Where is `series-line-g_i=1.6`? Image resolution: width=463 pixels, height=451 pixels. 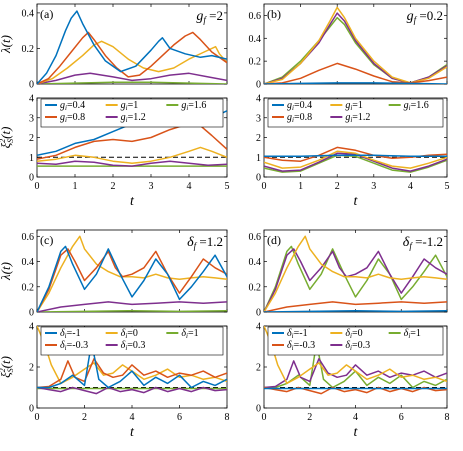 series-line-g_i=1.6 is located at coordinates (355, 163).